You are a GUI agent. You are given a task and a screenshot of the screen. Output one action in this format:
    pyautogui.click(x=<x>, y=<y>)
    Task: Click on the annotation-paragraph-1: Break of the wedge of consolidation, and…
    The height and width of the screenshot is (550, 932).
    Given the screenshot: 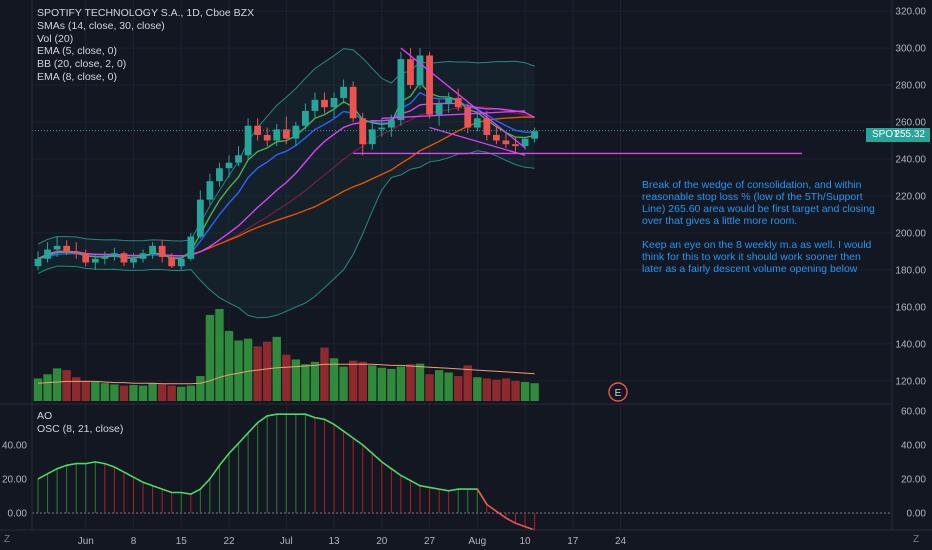 What is the action you would take?
    pyautogui.click(x=758, y=203)
    